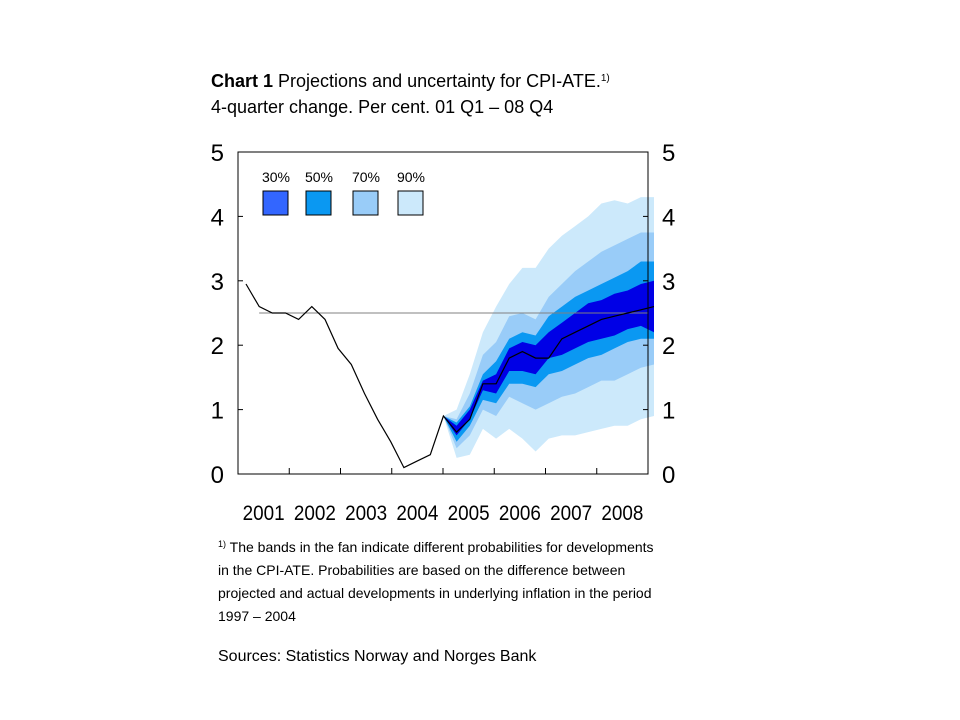  Describe the element at coordinates (437, 81) in the screenshot. I see `chart-title-text: Projections and uncertainty for CPI-ATE.` at that location.